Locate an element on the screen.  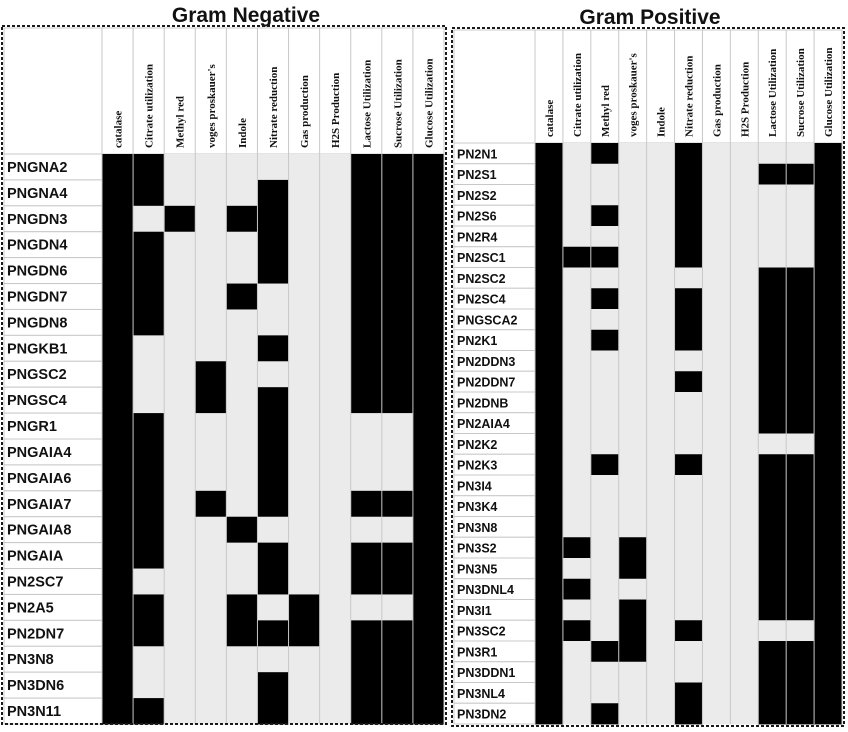
row-label: PNGAIA8 is located at coordinates (39, 531).